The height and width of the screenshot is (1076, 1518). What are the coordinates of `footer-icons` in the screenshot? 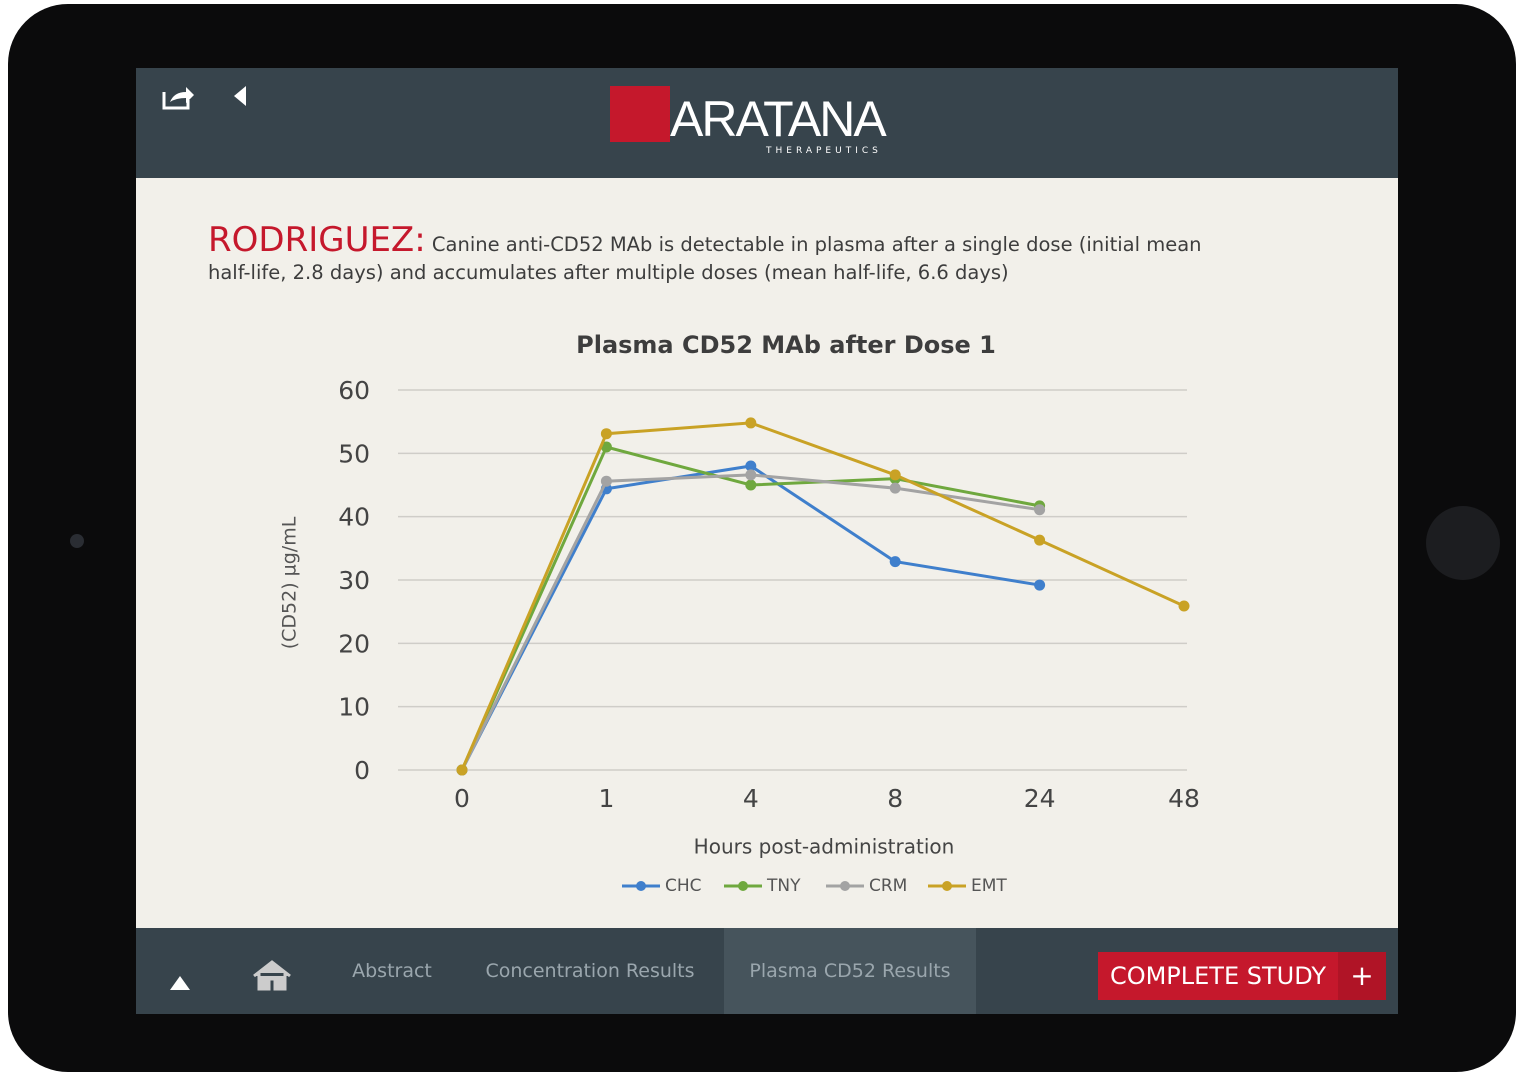 It's located at (230, 975).